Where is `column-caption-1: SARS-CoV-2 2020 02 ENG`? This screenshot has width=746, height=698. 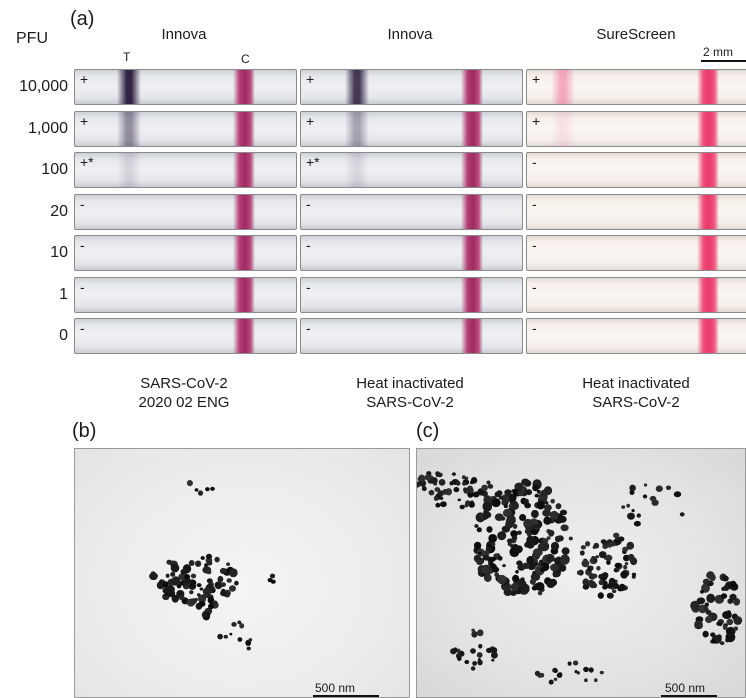
column-caption-1: SARS-CoV-2 2020 02 ENG is located at coordinates (184, 393).